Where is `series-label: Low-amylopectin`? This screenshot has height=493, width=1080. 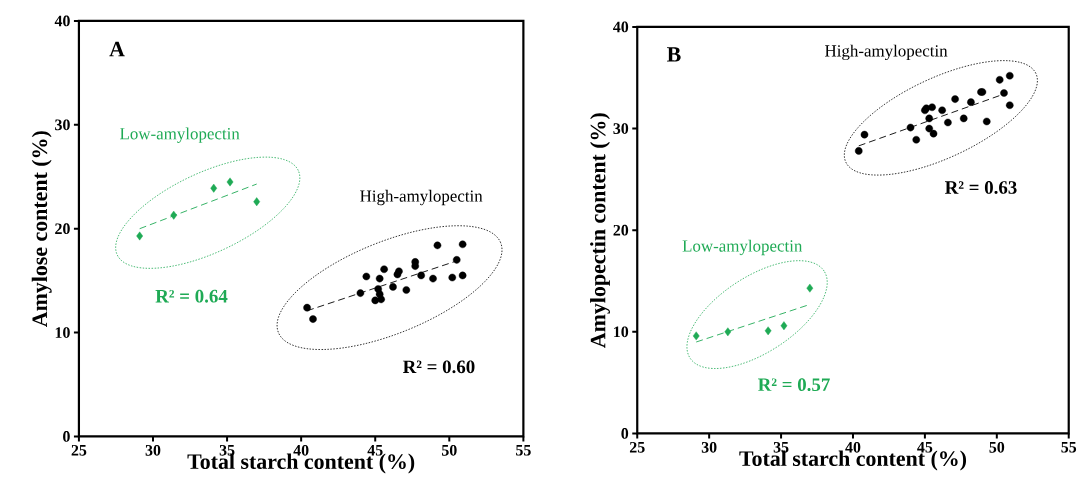 series-label: Low-amylopectin is located at coordinates (742, 247).